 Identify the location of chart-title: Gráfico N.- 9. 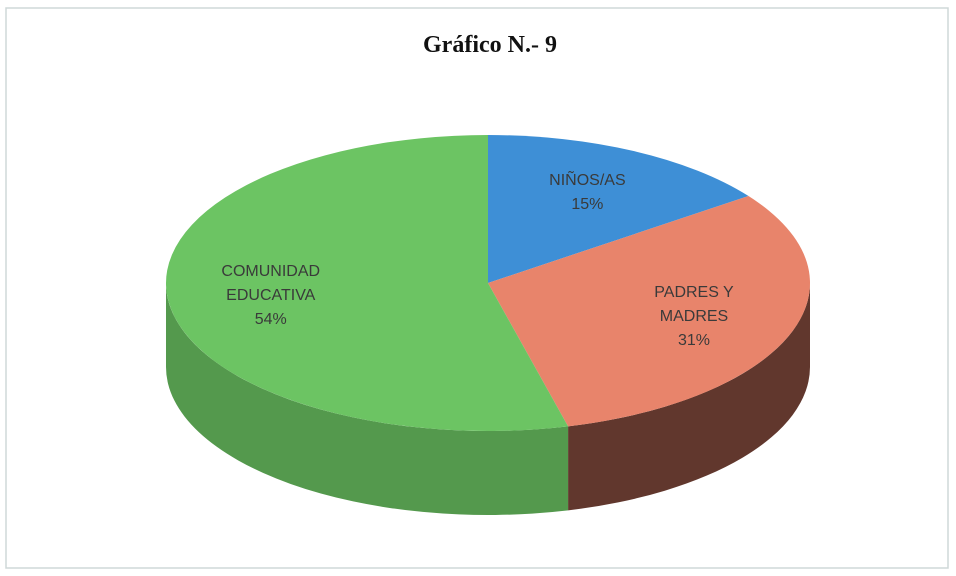
(490, 45).